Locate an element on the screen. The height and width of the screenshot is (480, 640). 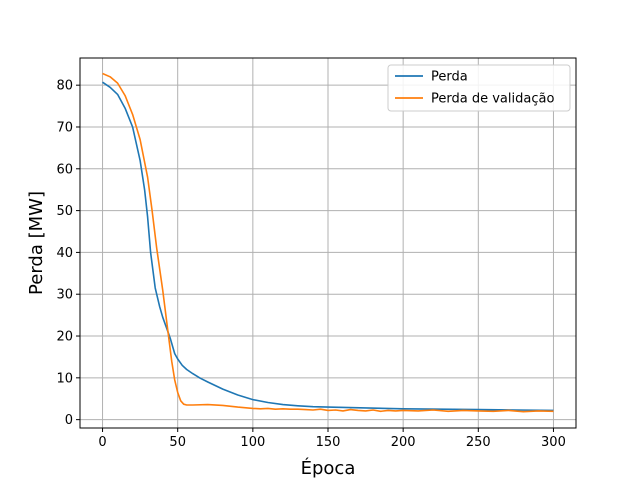
y-tick-label: 50 is located at coordinates (64, 211).